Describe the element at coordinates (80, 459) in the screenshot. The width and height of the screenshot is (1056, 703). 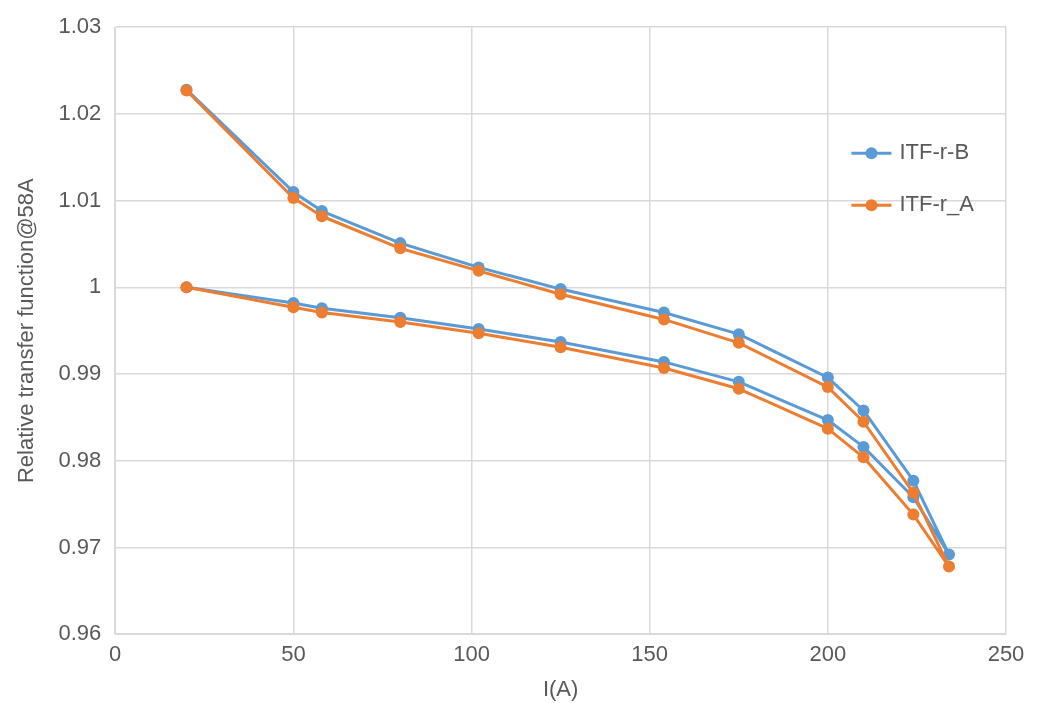
I see `y-tick-label: 0.98` at that location.